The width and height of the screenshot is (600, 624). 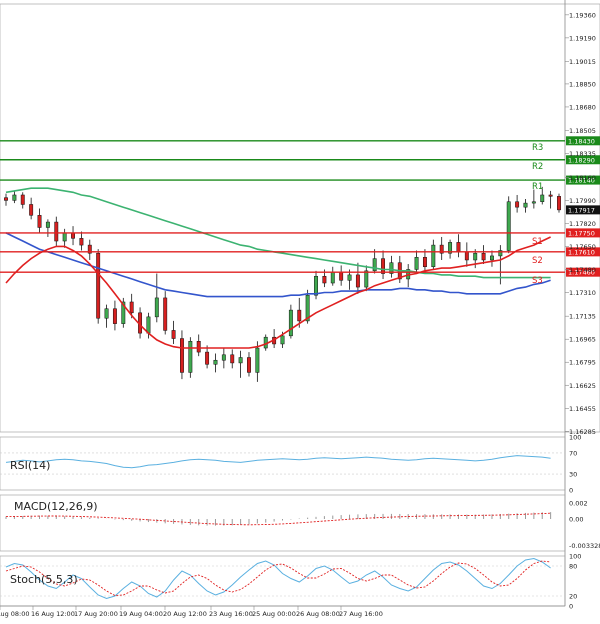 What do you see at coordinates (582, 224) in the screenshot?
I see `price-tick-label: 1.17820` at bounding box center [582, 224].